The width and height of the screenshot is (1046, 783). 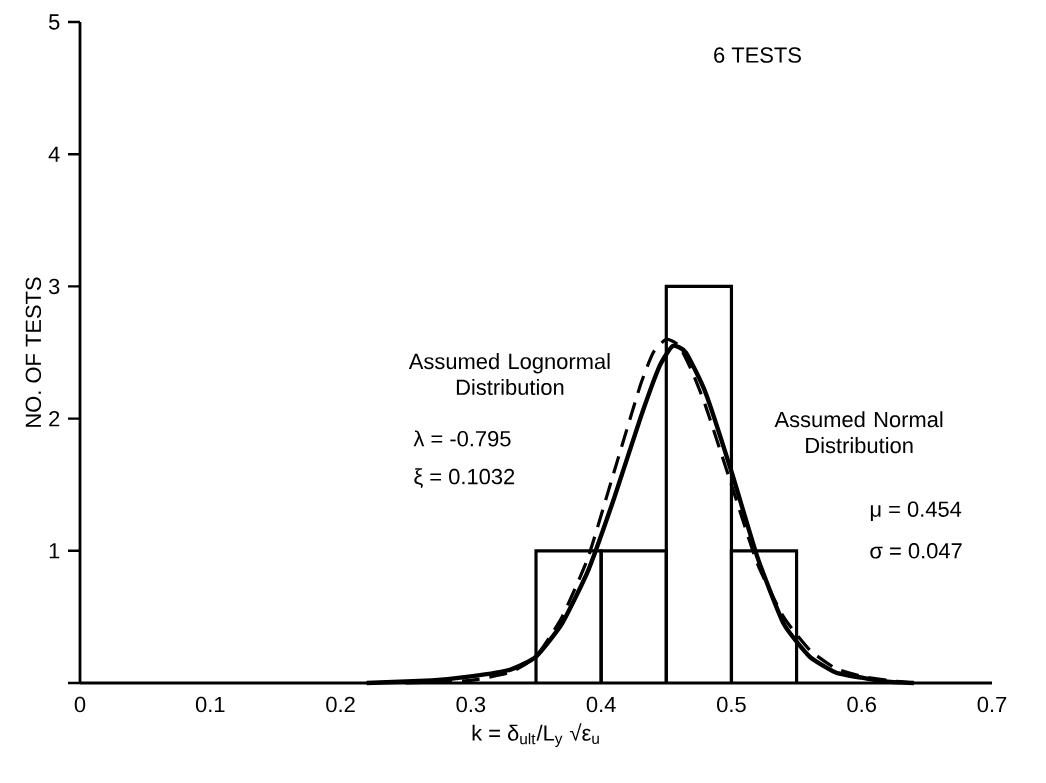 What do you see at coordinates (54, 22) in the screenshot?
I see `y-tick-label: 5` at bounding box center [54, 22].